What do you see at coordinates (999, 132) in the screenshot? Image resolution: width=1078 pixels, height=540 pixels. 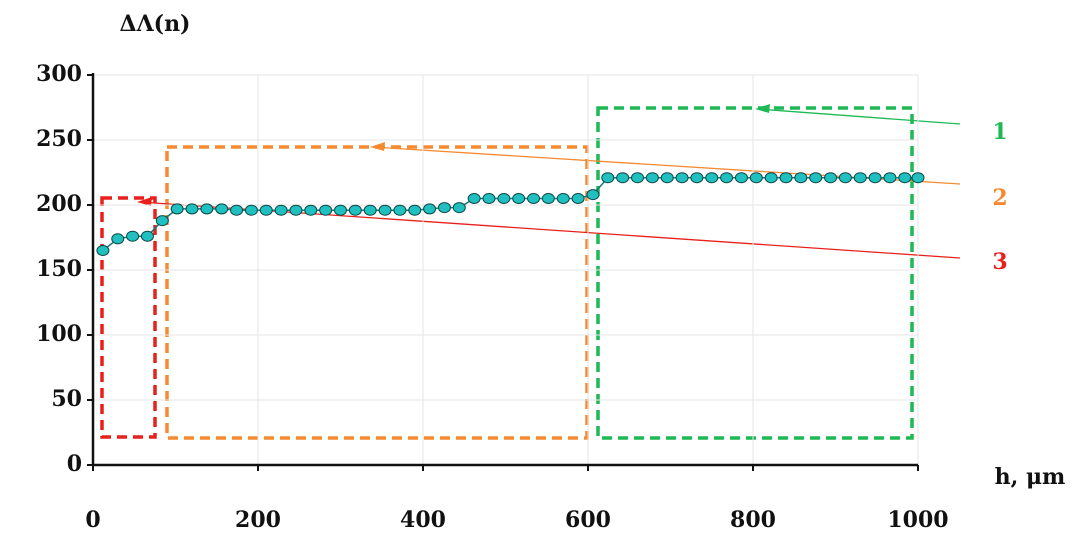 I see `annotation-label: 1` at bounding box center [999, 132].